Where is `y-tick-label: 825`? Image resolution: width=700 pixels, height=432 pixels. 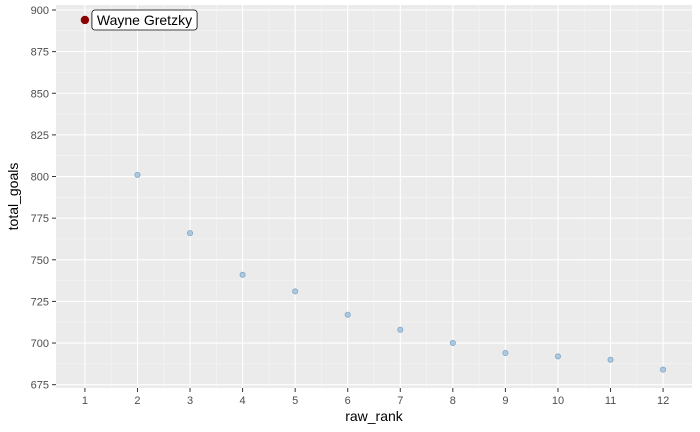
y-tick-label: 825 is located at coordinates (40, 136).